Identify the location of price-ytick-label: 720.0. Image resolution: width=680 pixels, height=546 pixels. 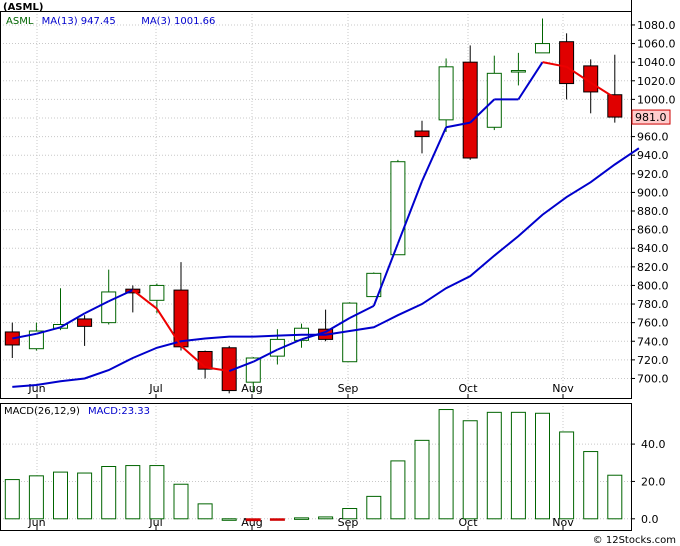
(653, 360).